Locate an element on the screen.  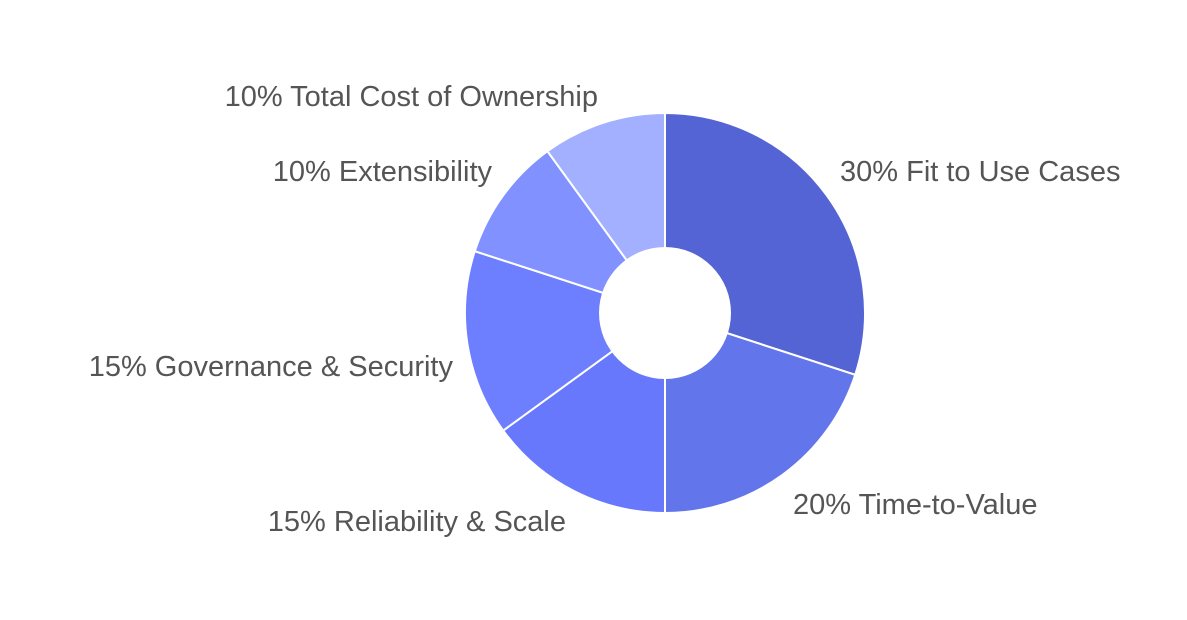
slice-label-reliability-scale: 15% Reliability & Scale is located at coordinates (417, 522).